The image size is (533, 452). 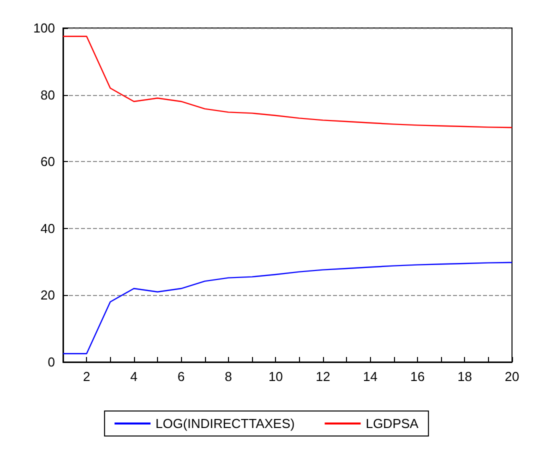 What do you see at coordinates (51, 362) in the screenshot?
I see `y-tick-label: 0` at bounding box center [51, 362].